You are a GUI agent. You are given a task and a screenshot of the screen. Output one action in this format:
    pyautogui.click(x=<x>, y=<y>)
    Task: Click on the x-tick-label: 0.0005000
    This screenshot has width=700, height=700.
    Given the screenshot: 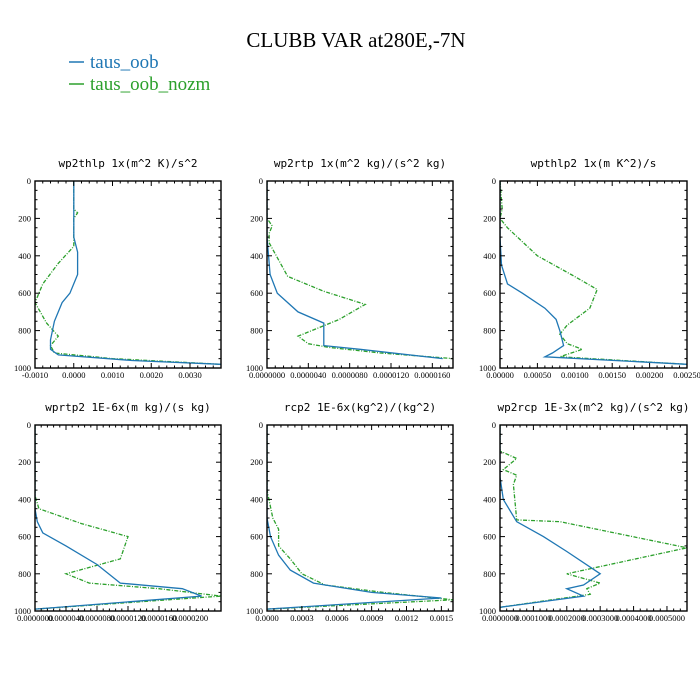 What is the action you would take?
    pyautogui.click(x=667, y=618)
    